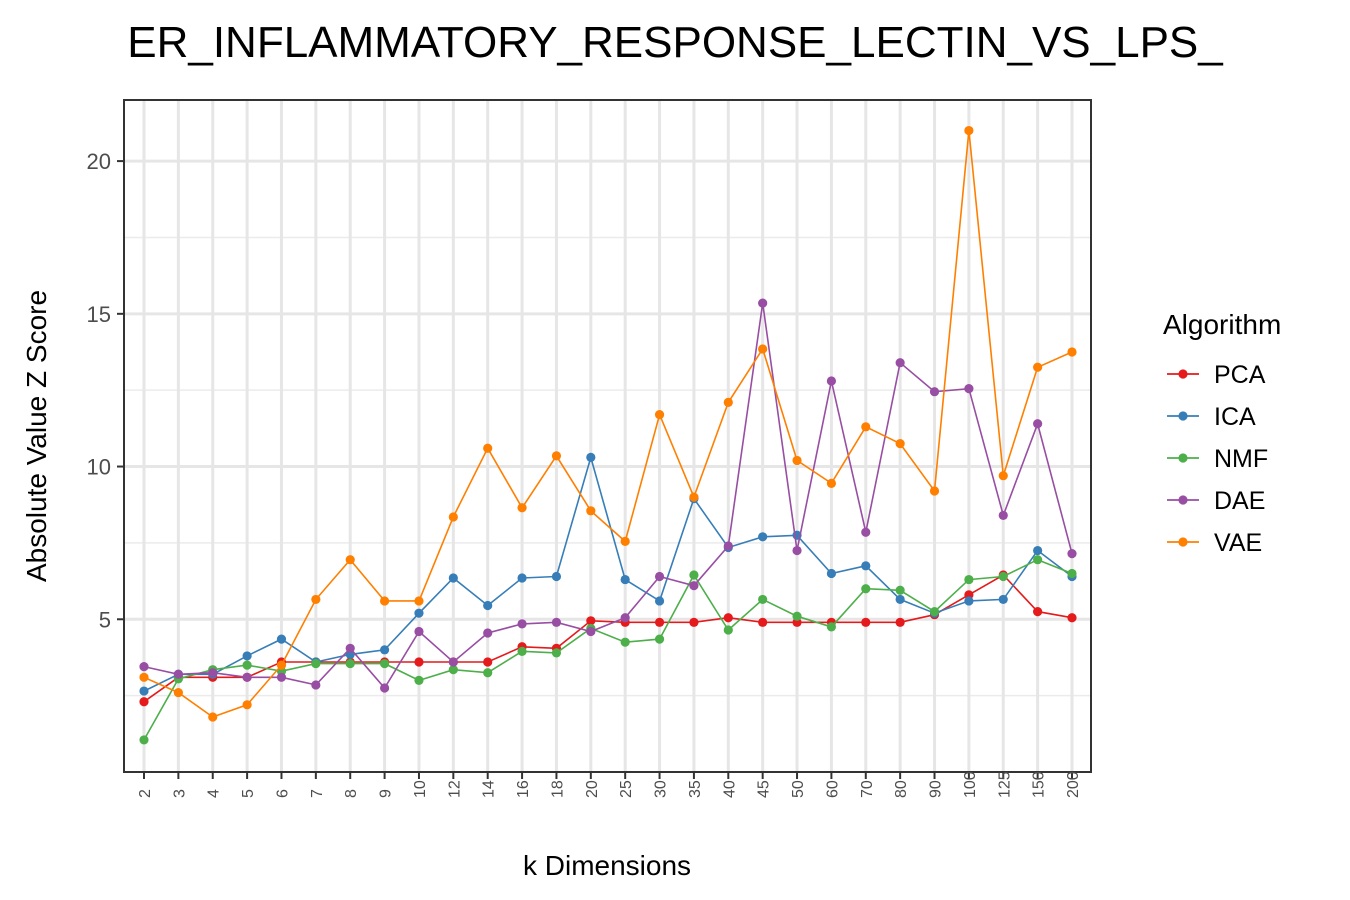 The height and width of the screenshot is (900, 1350). What do you see at coordinates (970, 784) in the screenshot?
I see `x-tick-label: 100` at bounding box center [970, 784].